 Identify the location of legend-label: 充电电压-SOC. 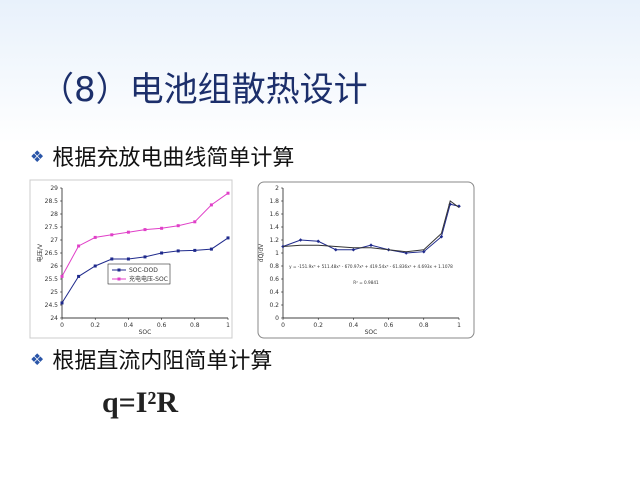
(148, 279).